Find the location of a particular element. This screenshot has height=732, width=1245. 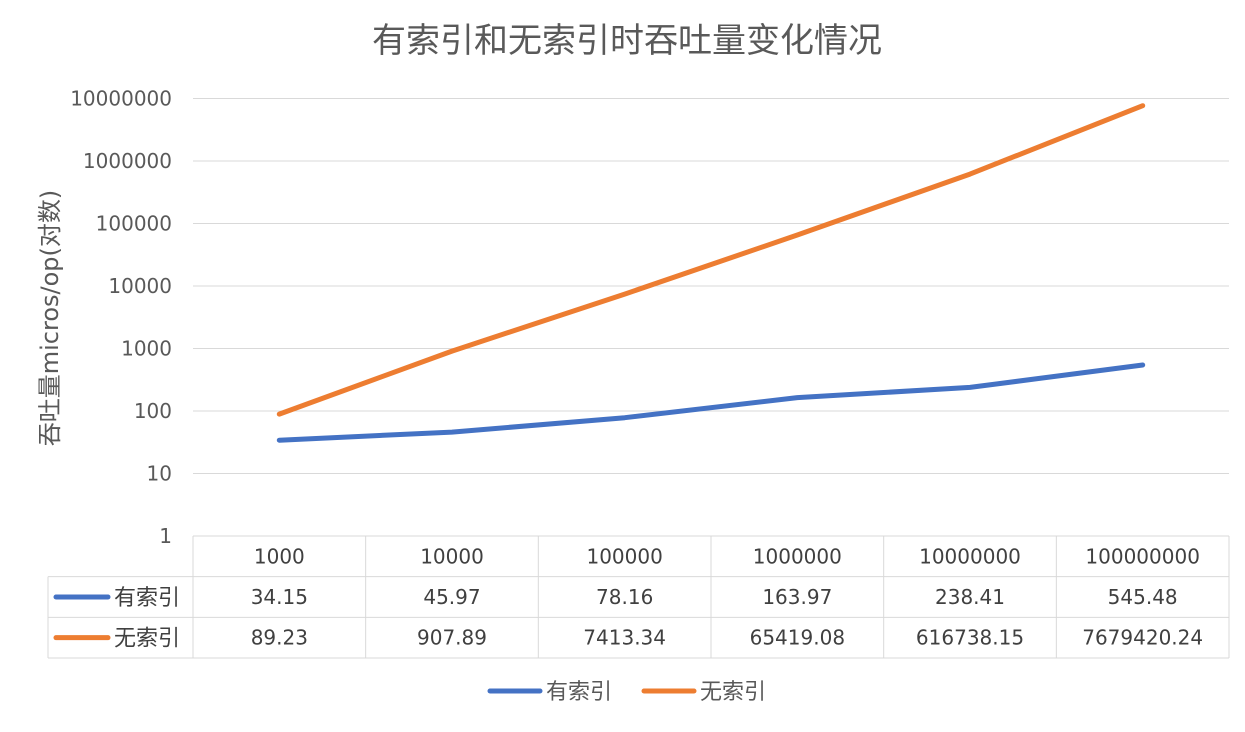

x-category-label: 10000000 is located at coordinates (970, 556).